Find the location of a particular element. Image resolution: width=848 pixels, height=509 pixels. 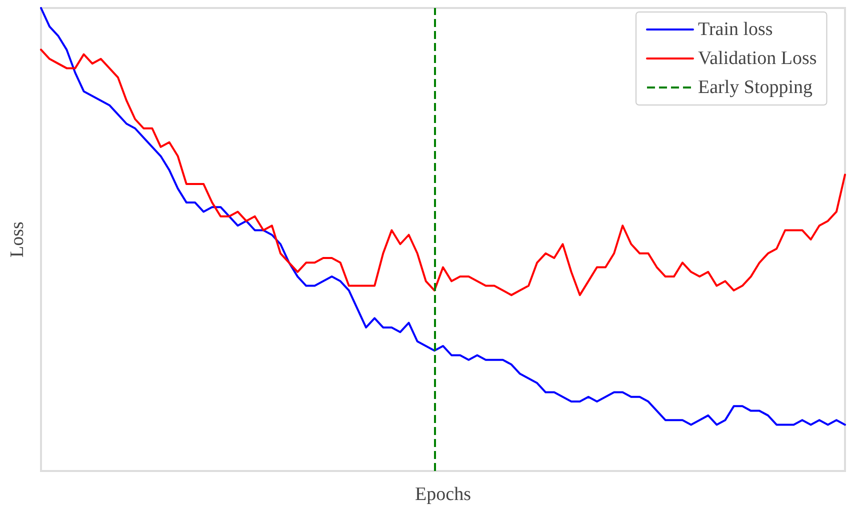

legend-label: Train loss is located at coordinates (735, 29).